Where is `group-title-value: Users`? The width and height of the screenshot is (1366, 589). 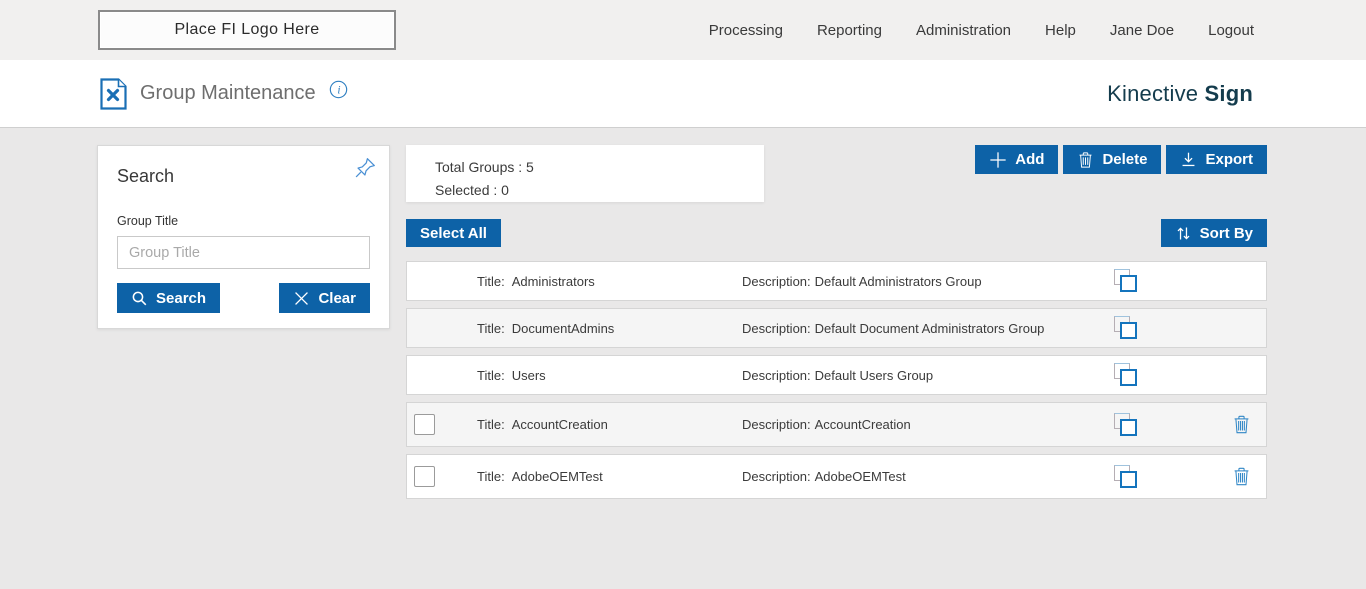
group-title-value: Users is located at coordinates (528, 375).